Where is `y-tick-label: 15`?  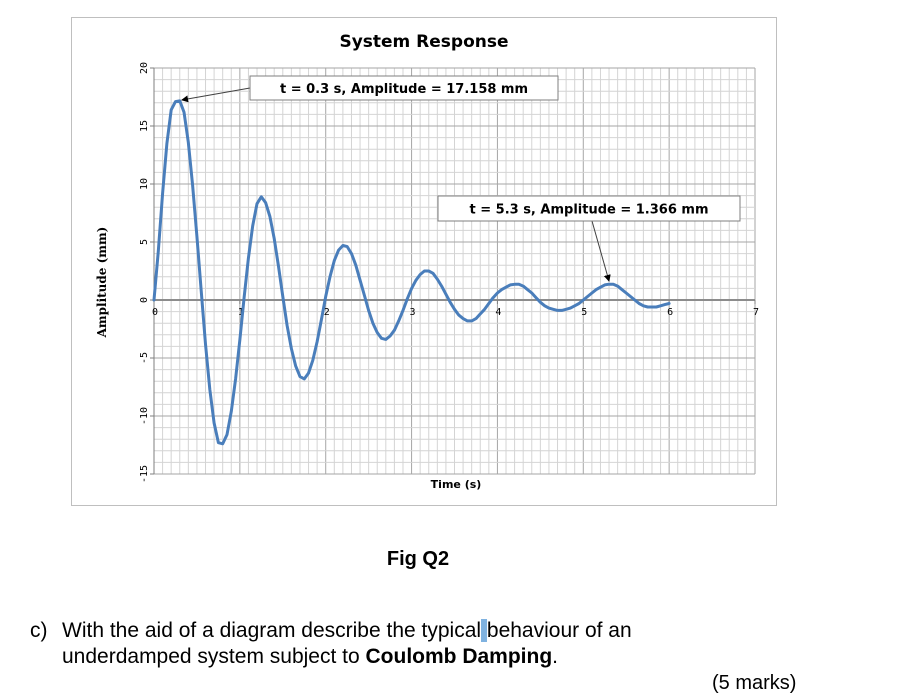 y-tick-label: 15 is located at coordinates (144, 126).